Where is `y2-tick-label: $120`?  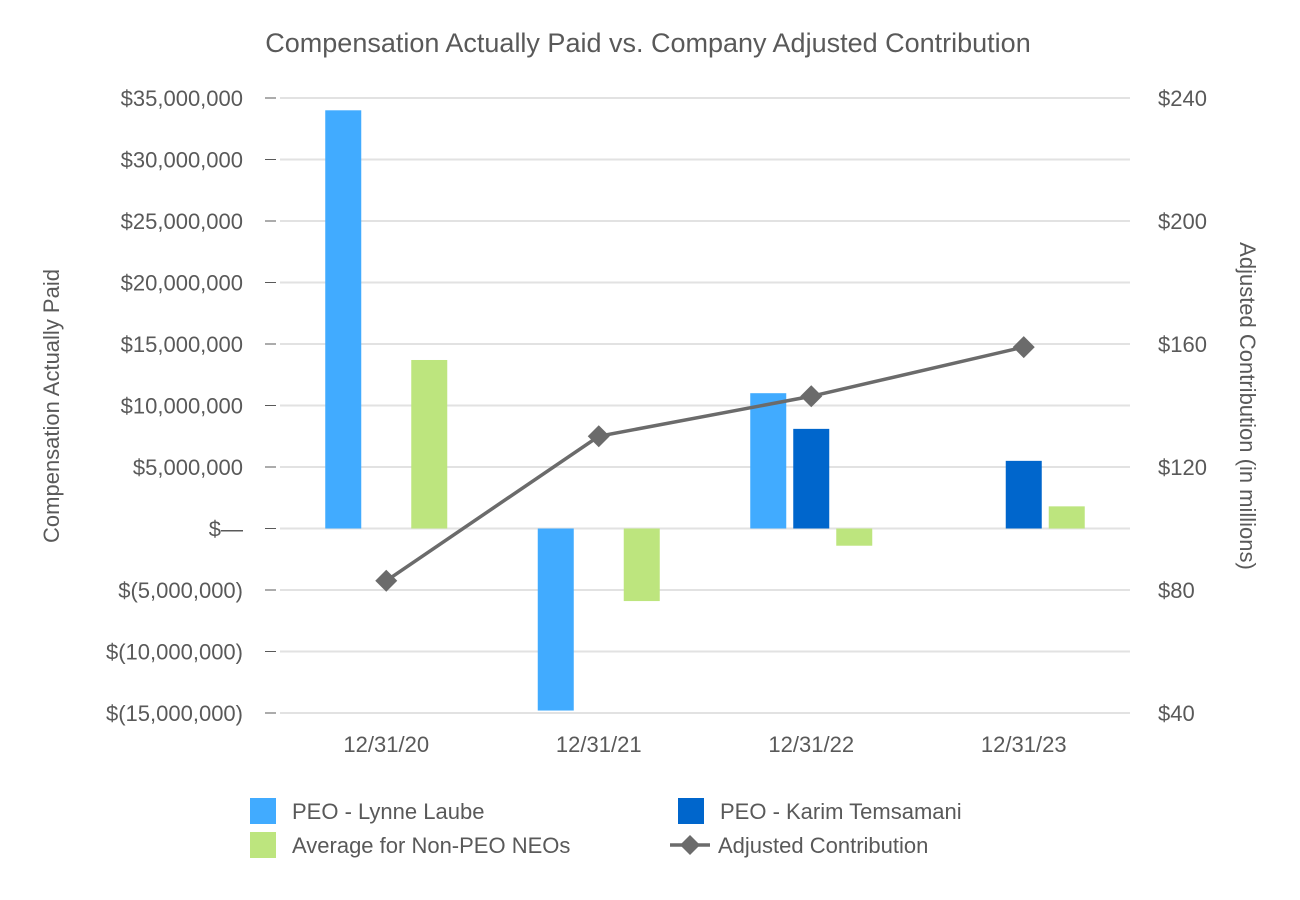
y2-tick-label: $120 is located at coordinates (1182, 467).